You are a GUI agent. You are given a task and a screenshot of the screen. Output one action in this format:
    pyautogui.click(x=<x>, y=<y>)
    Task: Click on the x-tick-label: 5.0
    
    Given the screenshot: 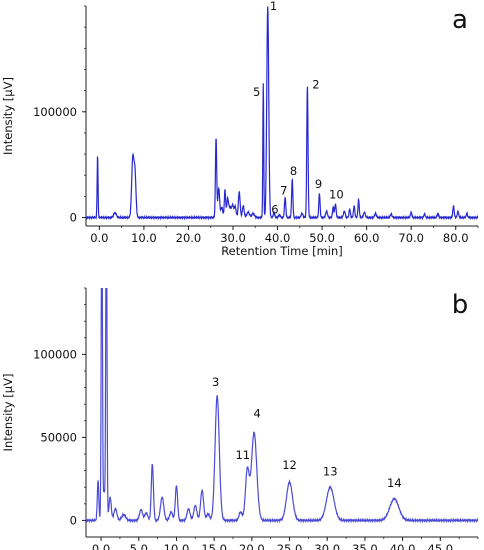 What is the action you would take?
    pyautogui.click(x=139, y=546)
    